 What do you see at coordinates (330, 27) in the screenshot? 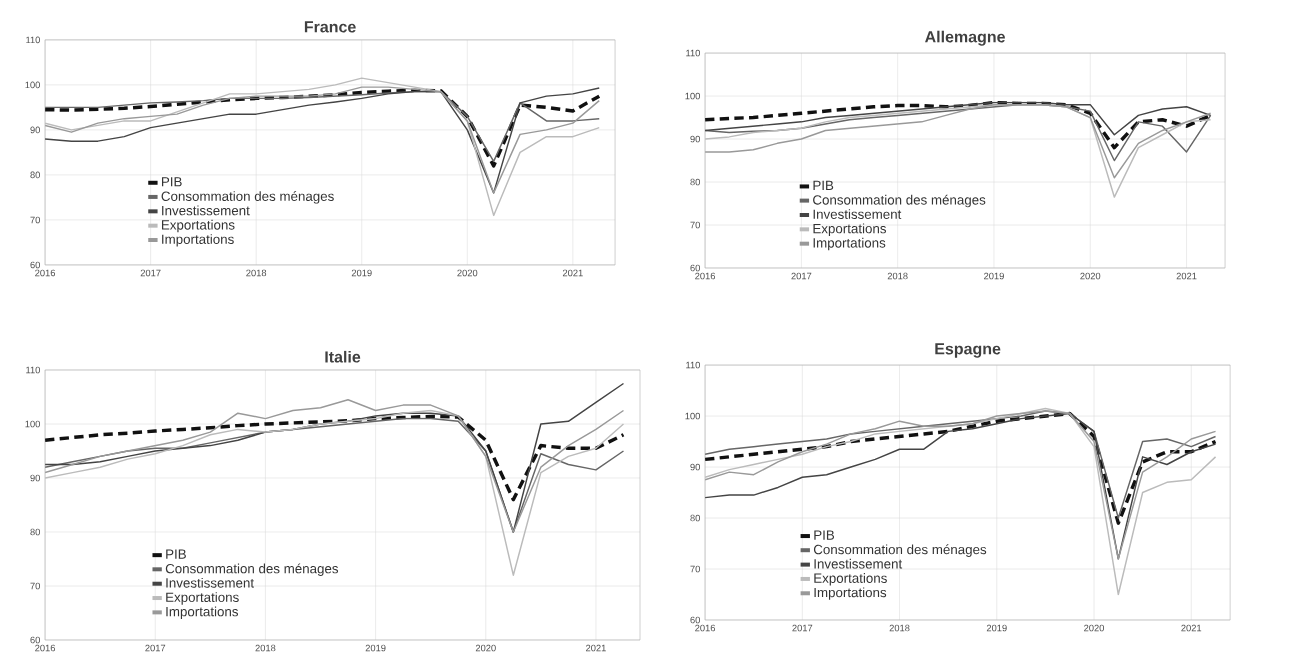
I see `chart-title: France` at bounding box center [330, 27].